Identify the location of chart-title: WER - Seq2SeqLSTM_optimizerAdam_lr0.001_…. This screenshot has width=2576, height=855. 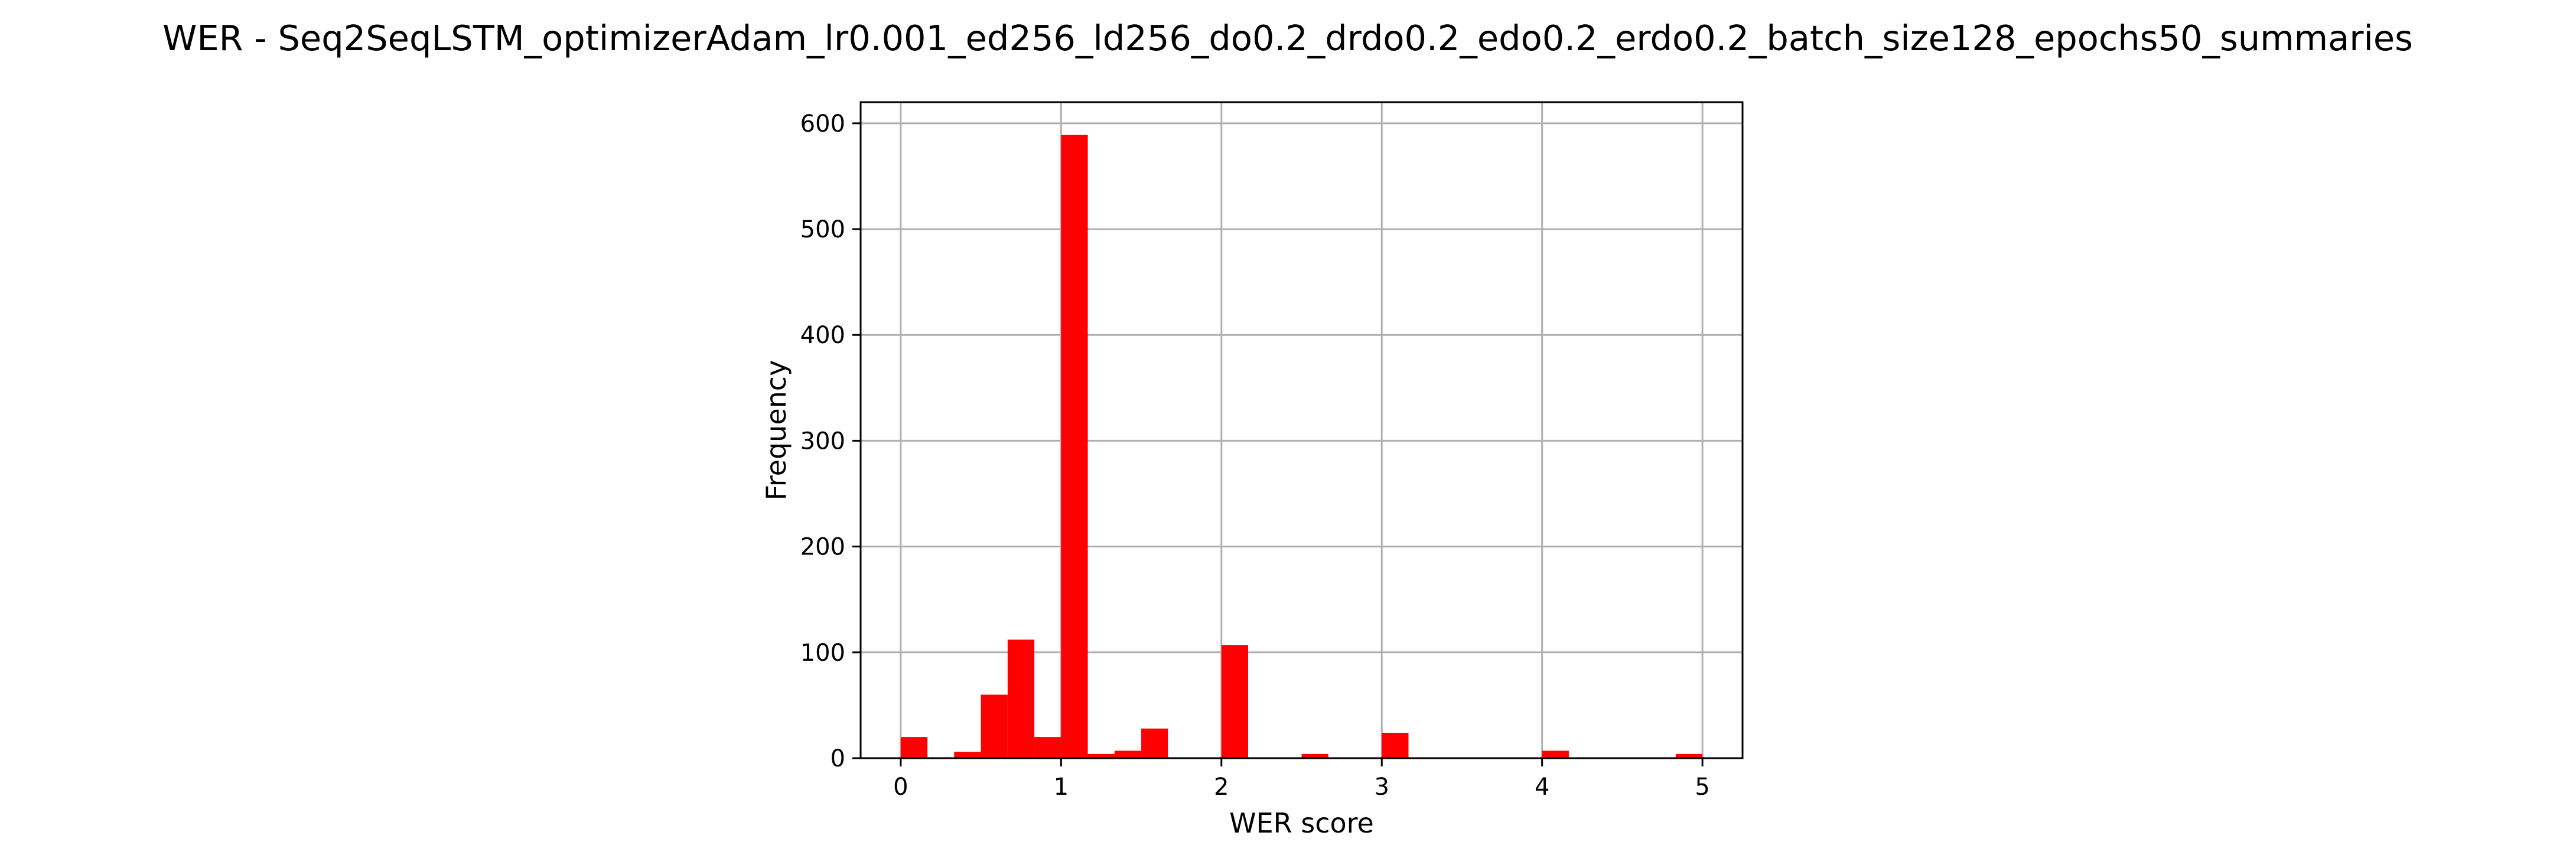
(1287, 38).